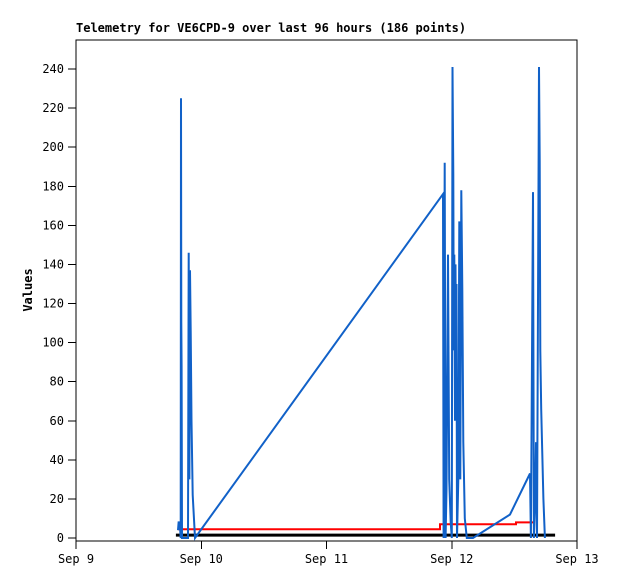 This screenshot has width=618, height=579. Describe the element at coordinates (60, 538) in the screenshot. I see `y-tick-label: 0` at that location.